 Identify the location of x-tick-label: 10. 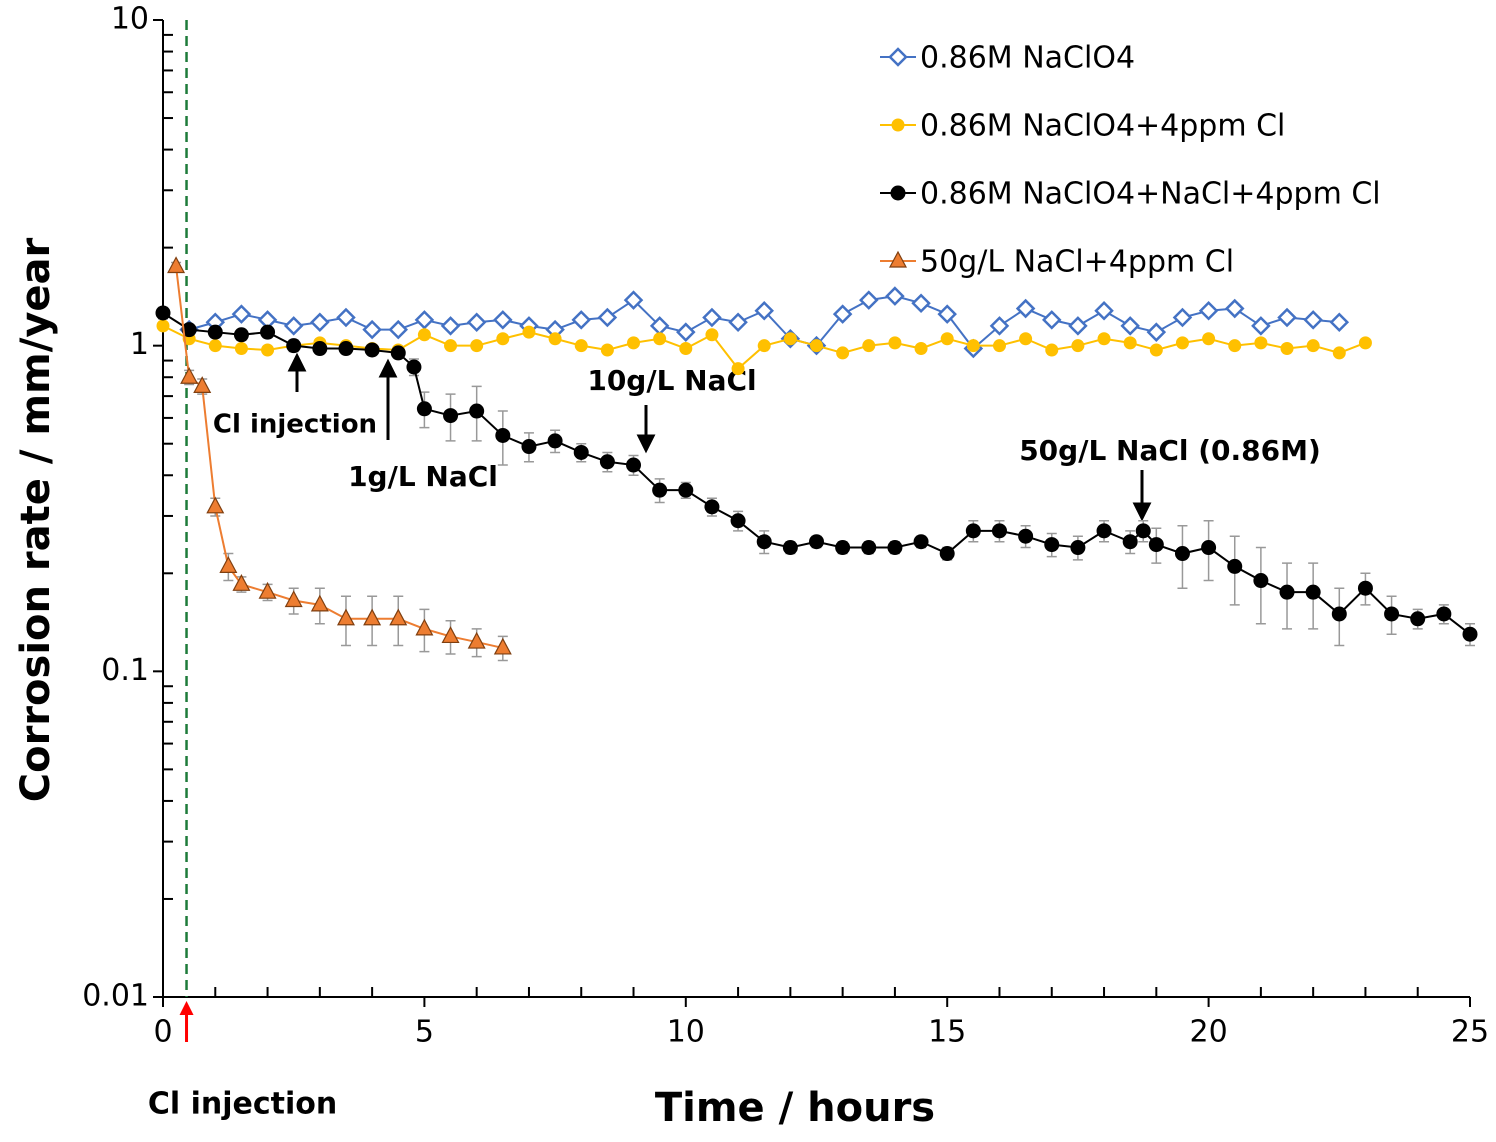
(686, 1032).